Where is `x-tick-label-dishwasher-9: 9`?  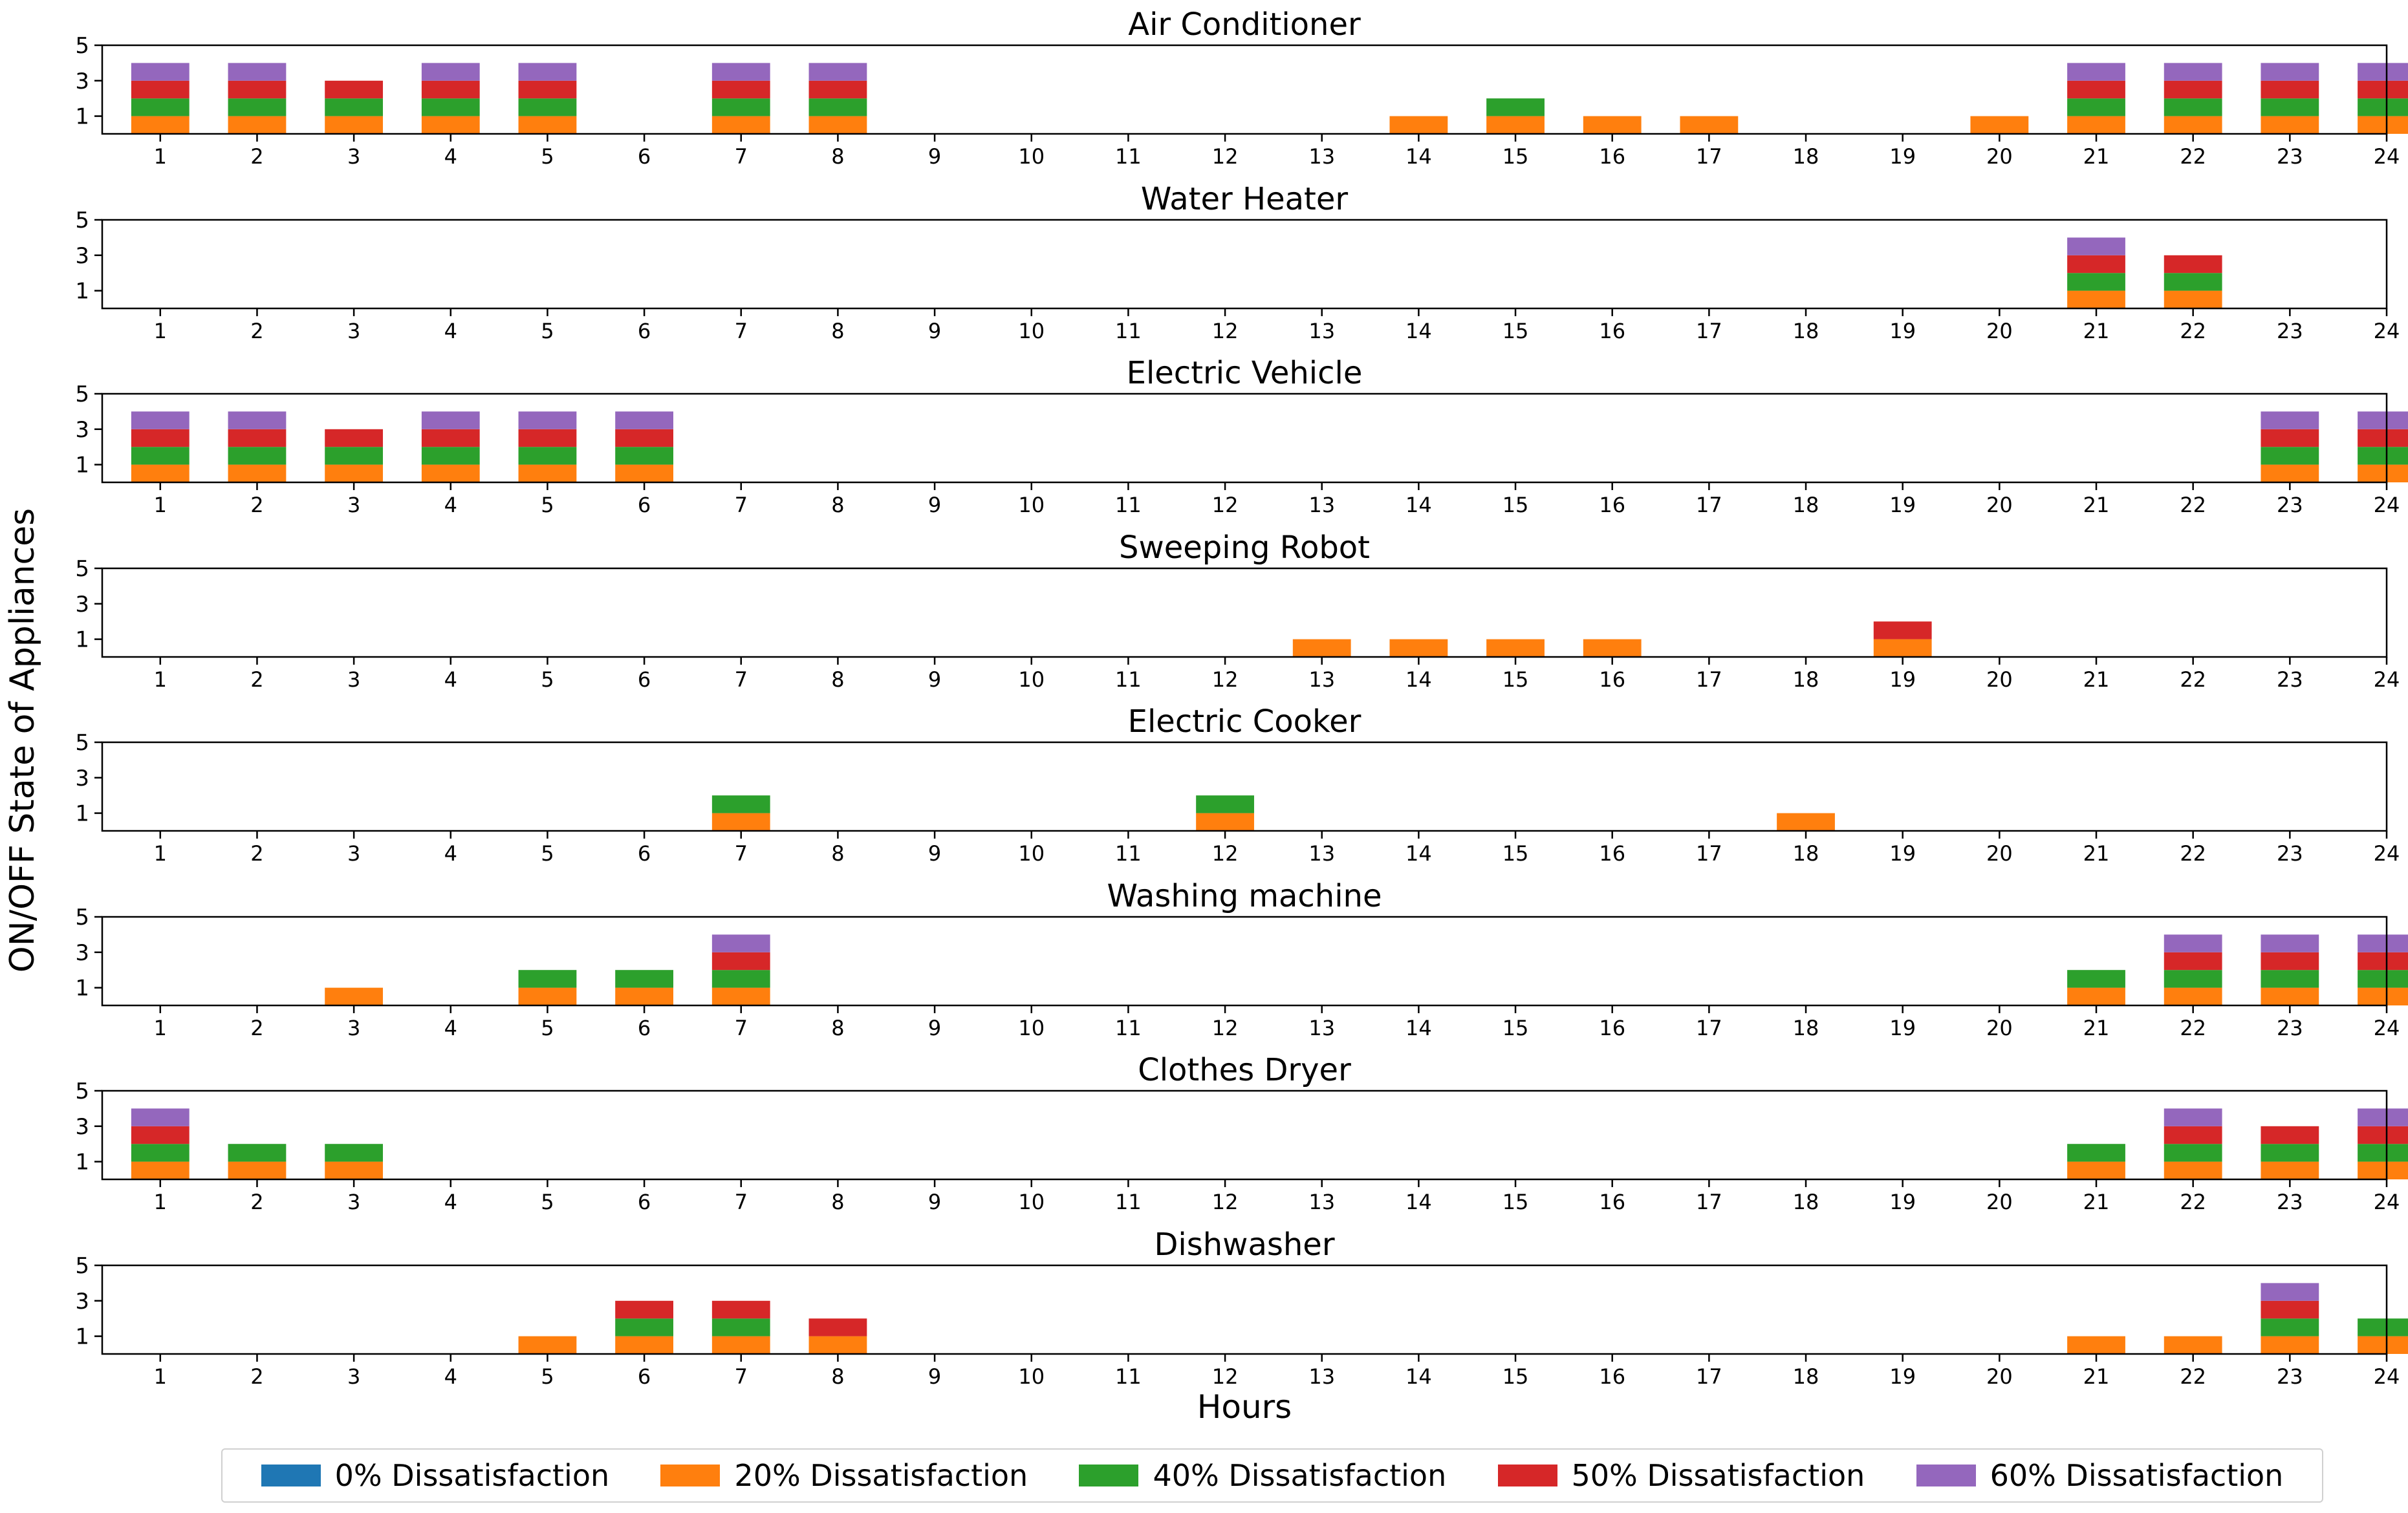 x-tick-label-dishwasher-9: 9 is located at coordinates (934, 1376).